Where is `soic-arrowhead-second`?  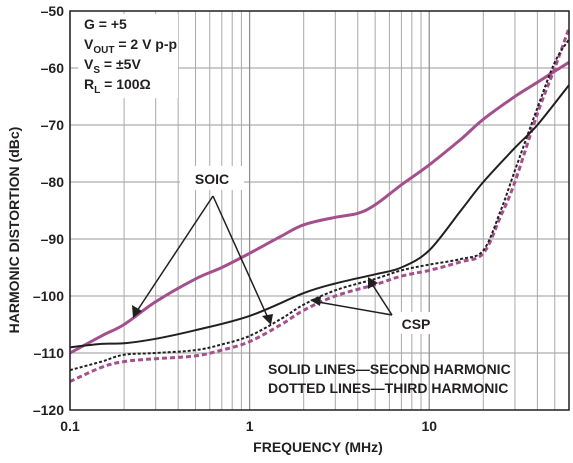
soic-arrowhead-second is located at coordinates (137, 311).